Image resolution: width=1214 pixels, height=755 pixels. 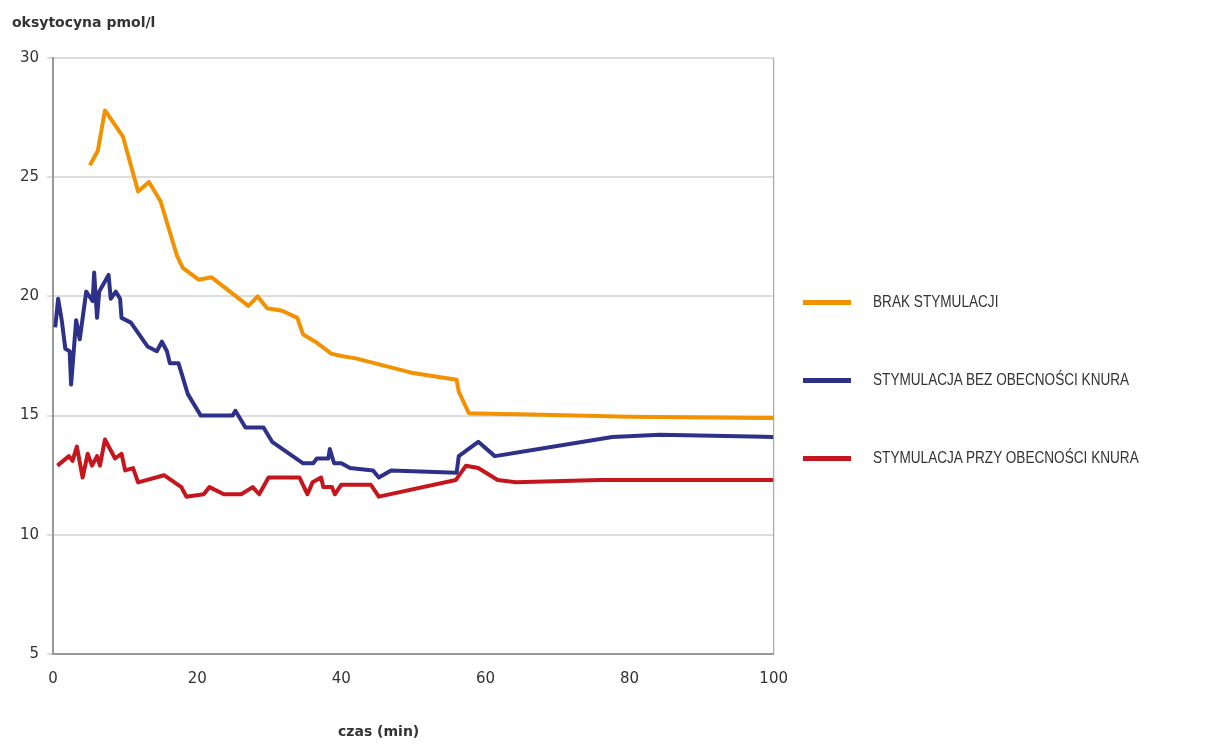 I want to click on x-axis-title: czas (min), so click(x=379, y=731).